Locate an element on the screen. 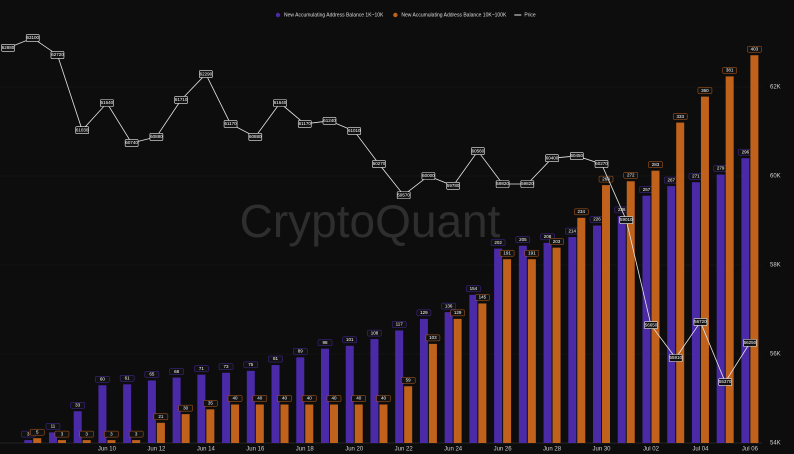 This screenshot has width=794, height=454. x-tick-label: Jun 24 is located at coordinates (453, 450).